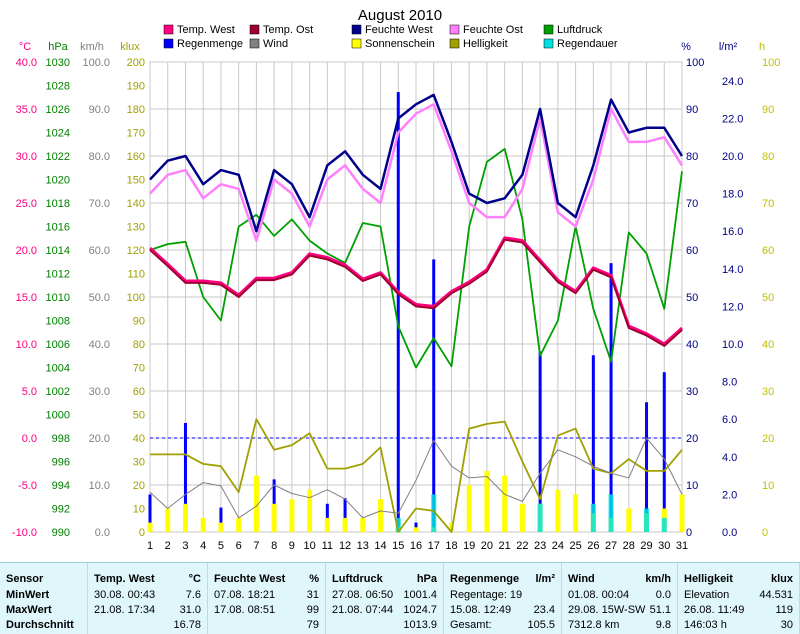  Describe the element at coordinates (502, 610) in the screenshot. I see `stats-row: 15.08. 12:49 23.4` at that location.